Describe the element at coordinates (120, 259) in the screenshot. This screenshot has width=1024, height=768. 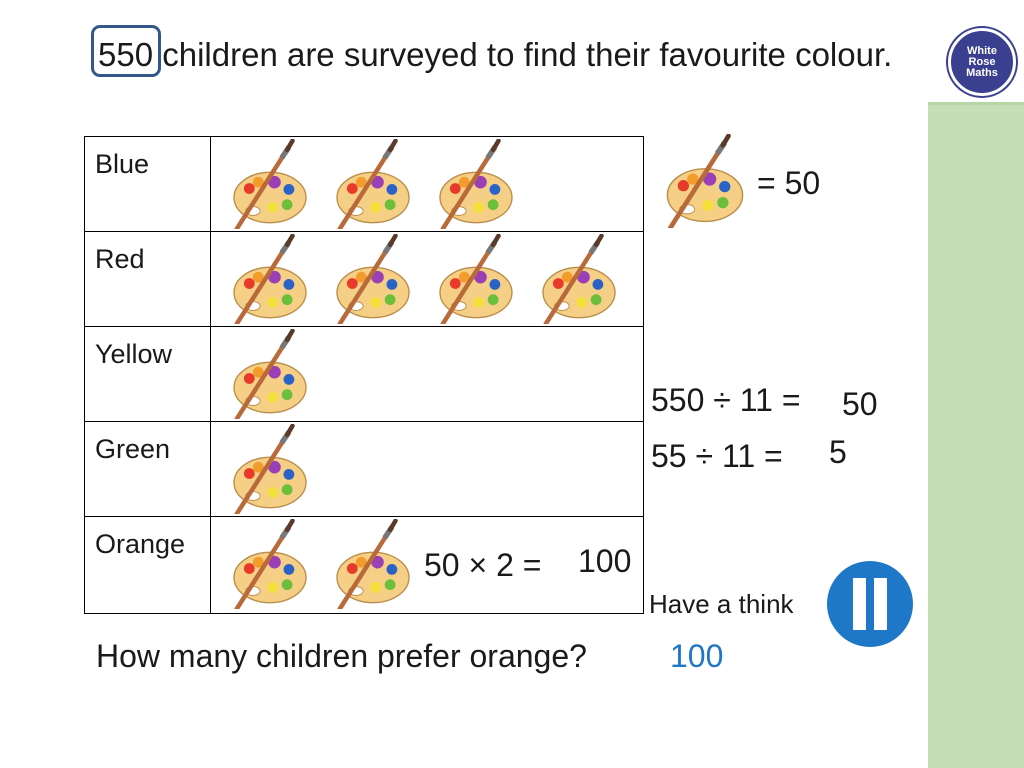
I see `row-label-red: Red` at that location.